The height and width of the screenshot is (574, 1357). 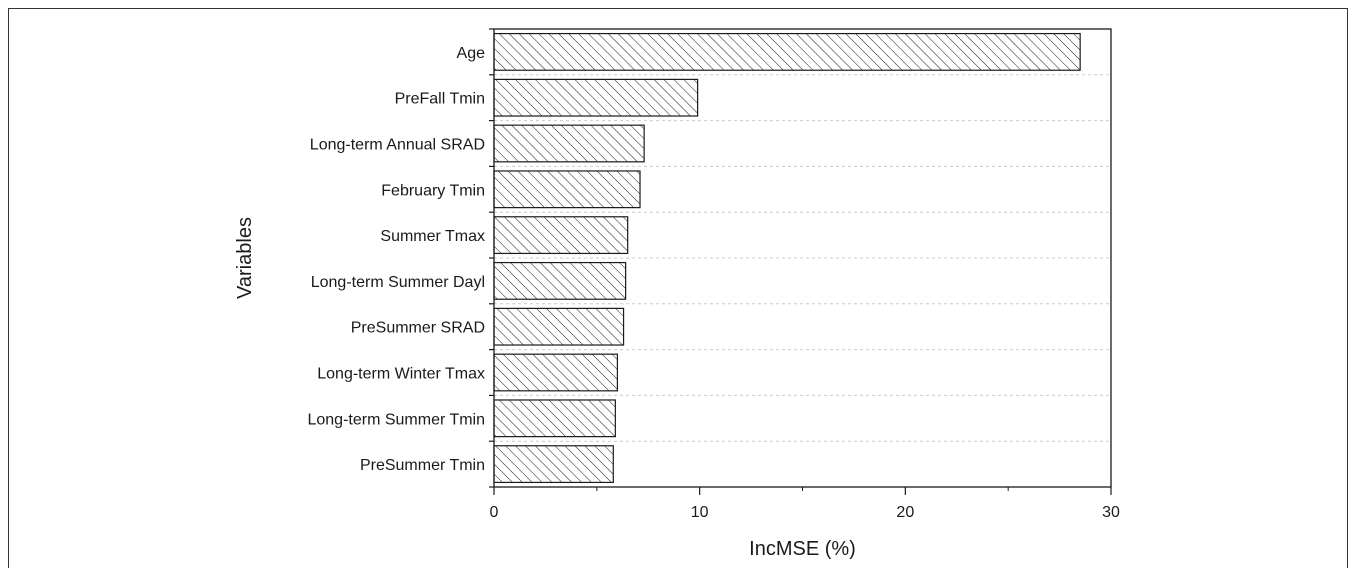 I want to click on category-label: Summer Tmax, so click(x=432, y=236).